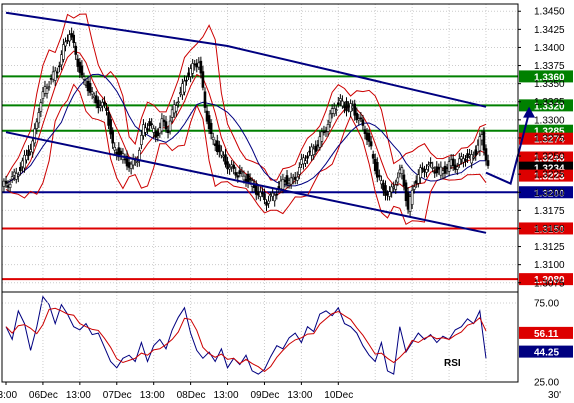  I want to click on price-tag, so click(546, 157).